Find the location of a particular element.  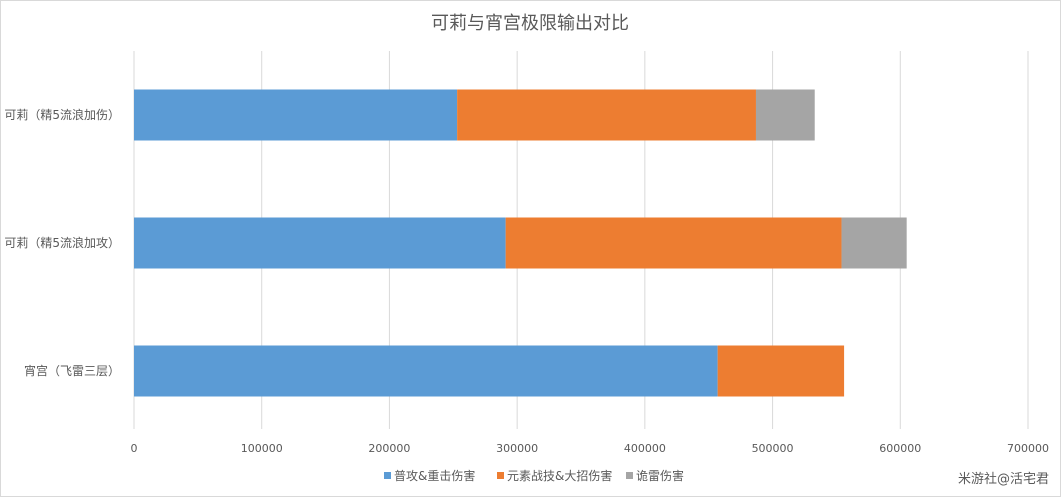

category-label-1: 可莉（精5流浪加攻） is located at coordinates (62, 242).